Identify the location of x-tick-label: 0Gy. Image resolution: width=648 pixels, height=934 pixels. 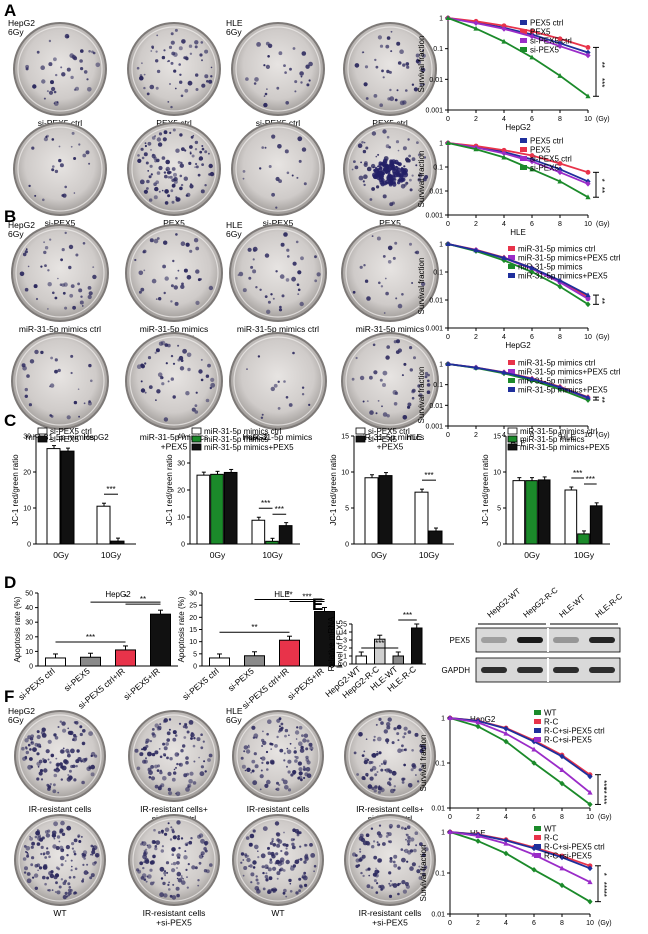
(379, 555).